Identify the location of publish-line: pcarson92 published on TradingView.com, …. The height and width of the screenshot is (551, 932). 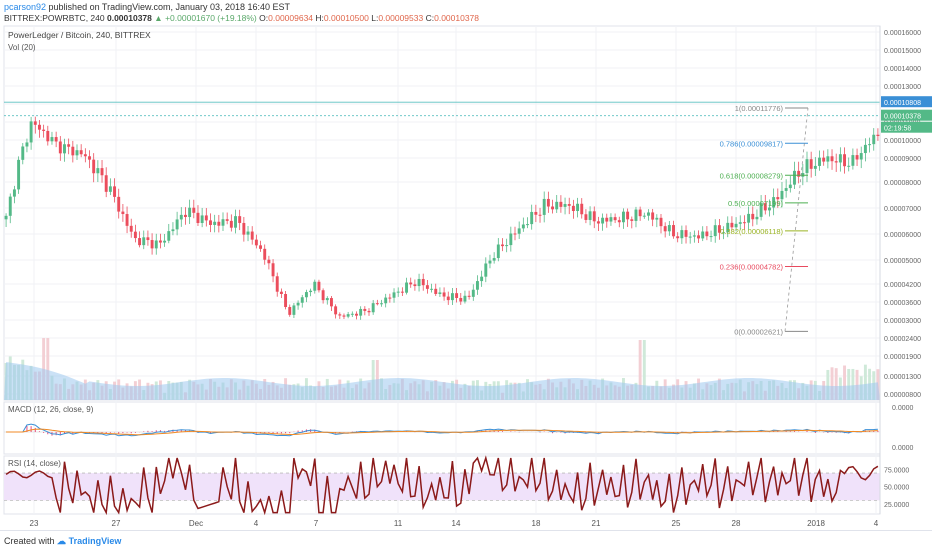
(147, 7).